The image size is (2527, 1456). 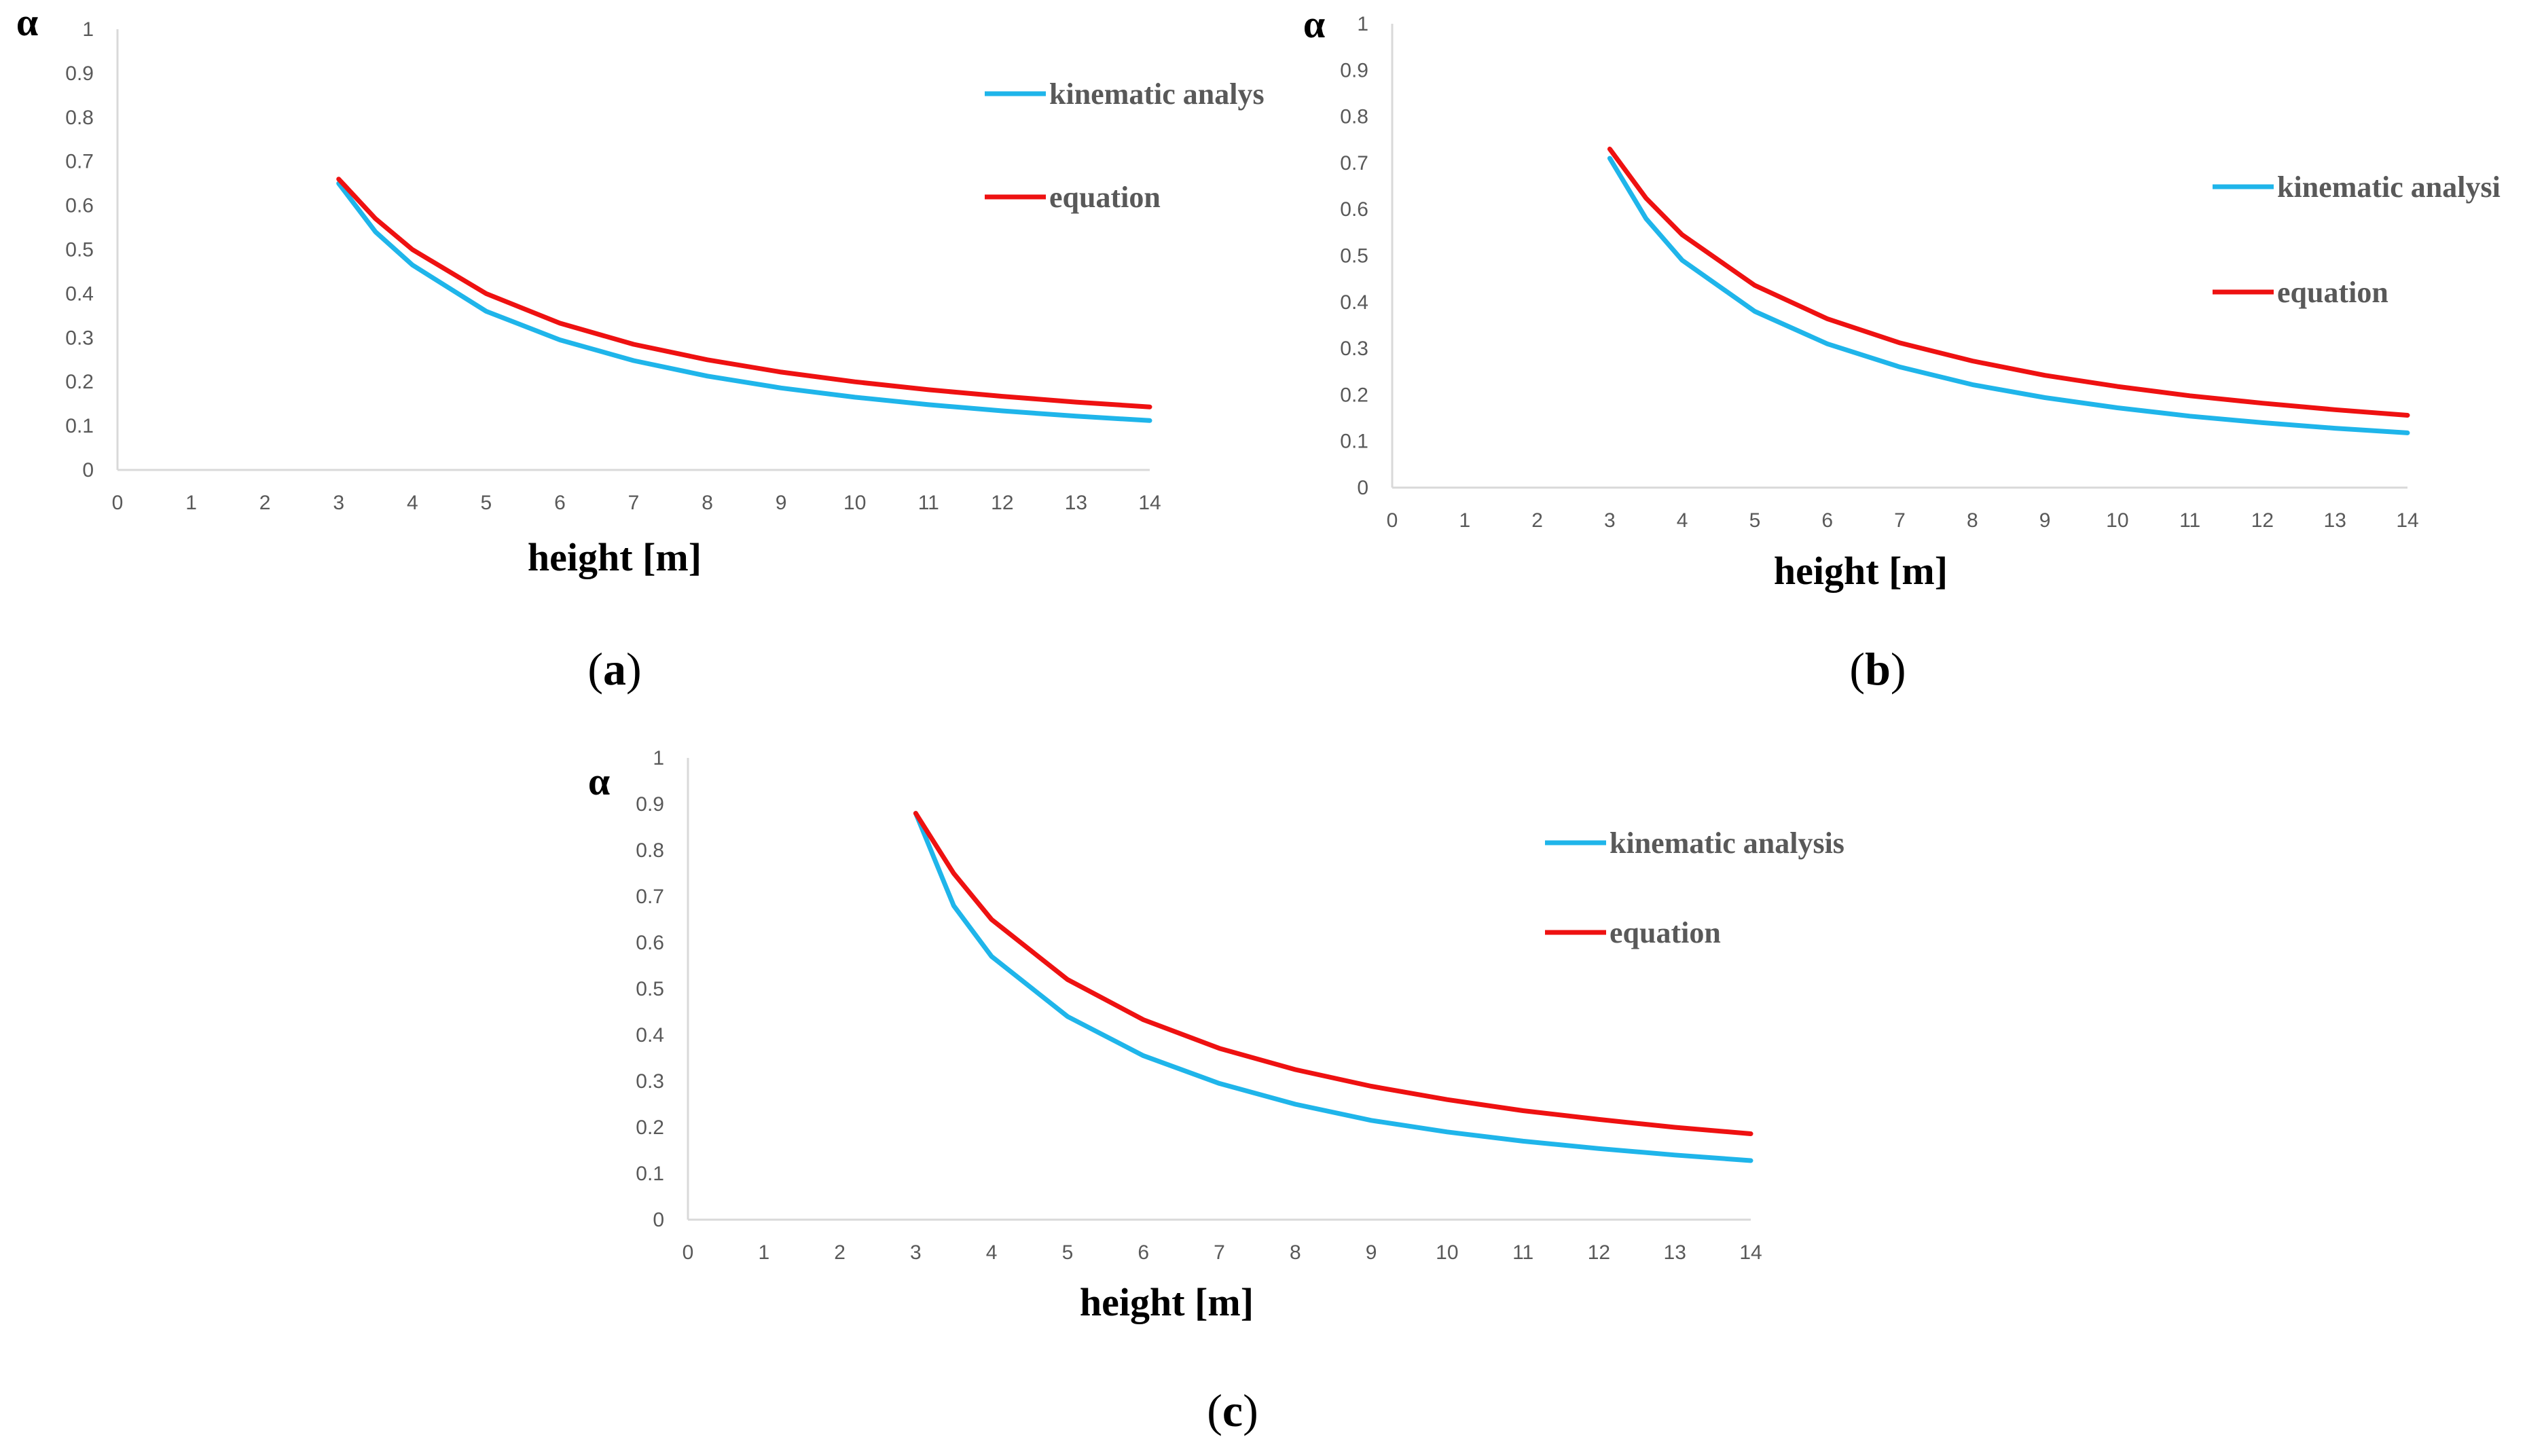 I want to click on panel-caption: (a), so click(x=614, y=669).